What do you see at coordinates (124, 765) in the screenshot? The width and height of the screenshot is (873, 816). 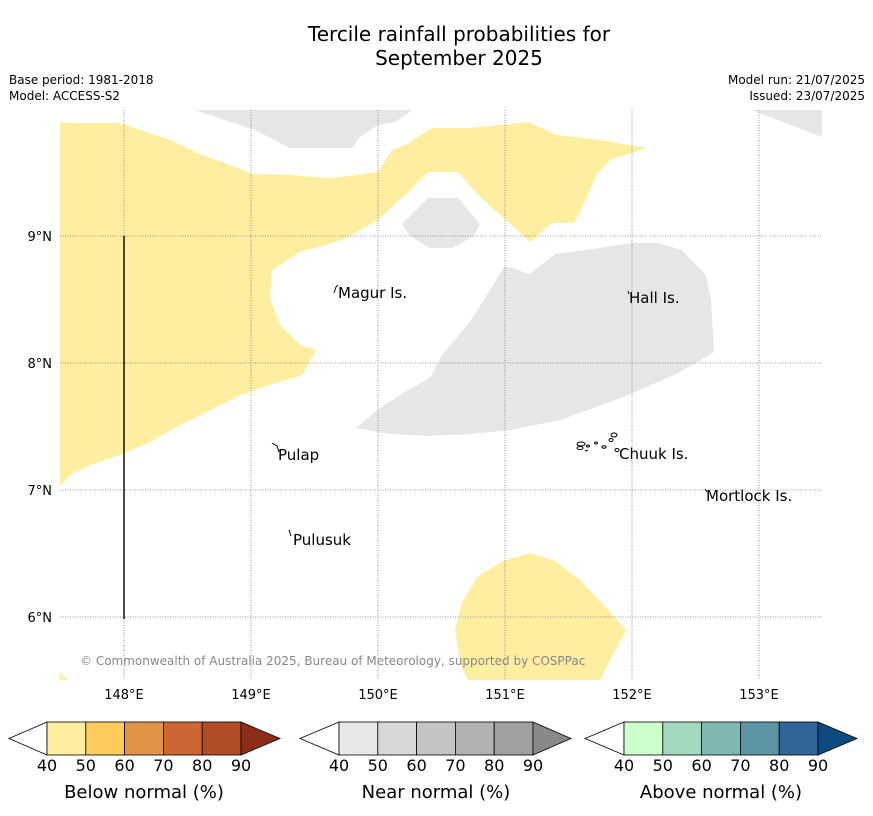 I see `below-normal-tick-label: 60` at bounding box center [124, 765].